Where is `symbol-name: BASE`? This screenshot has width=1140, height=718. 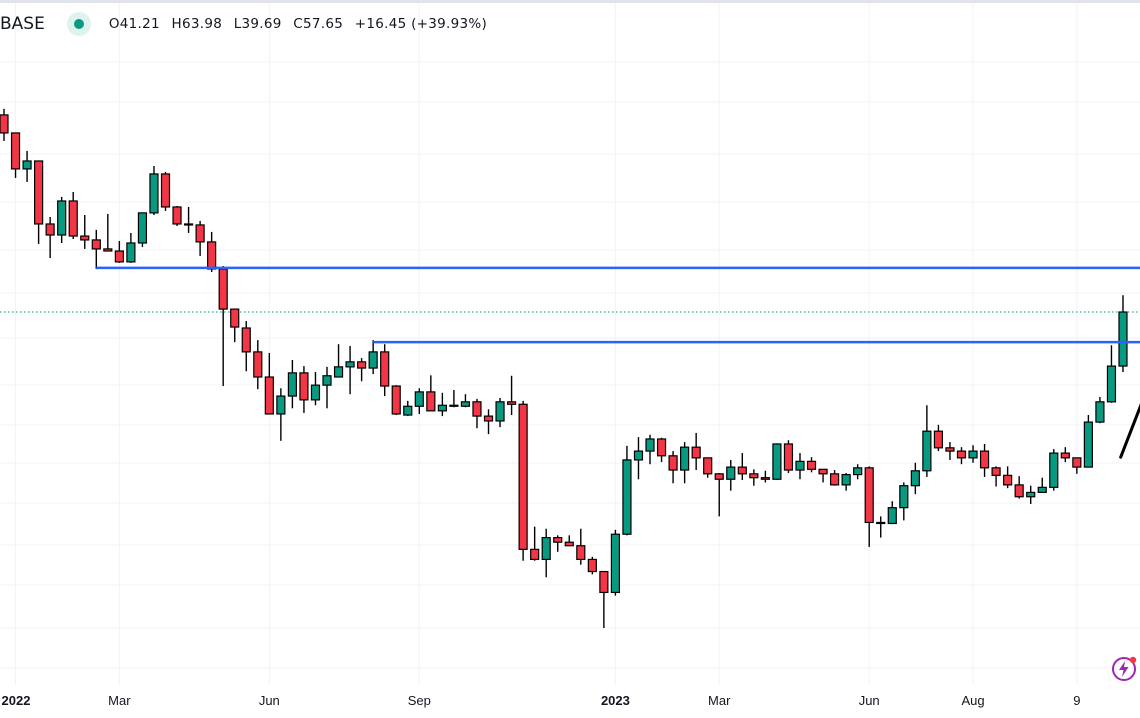 symbol-name: BASE is located at coordinates (22, 24).